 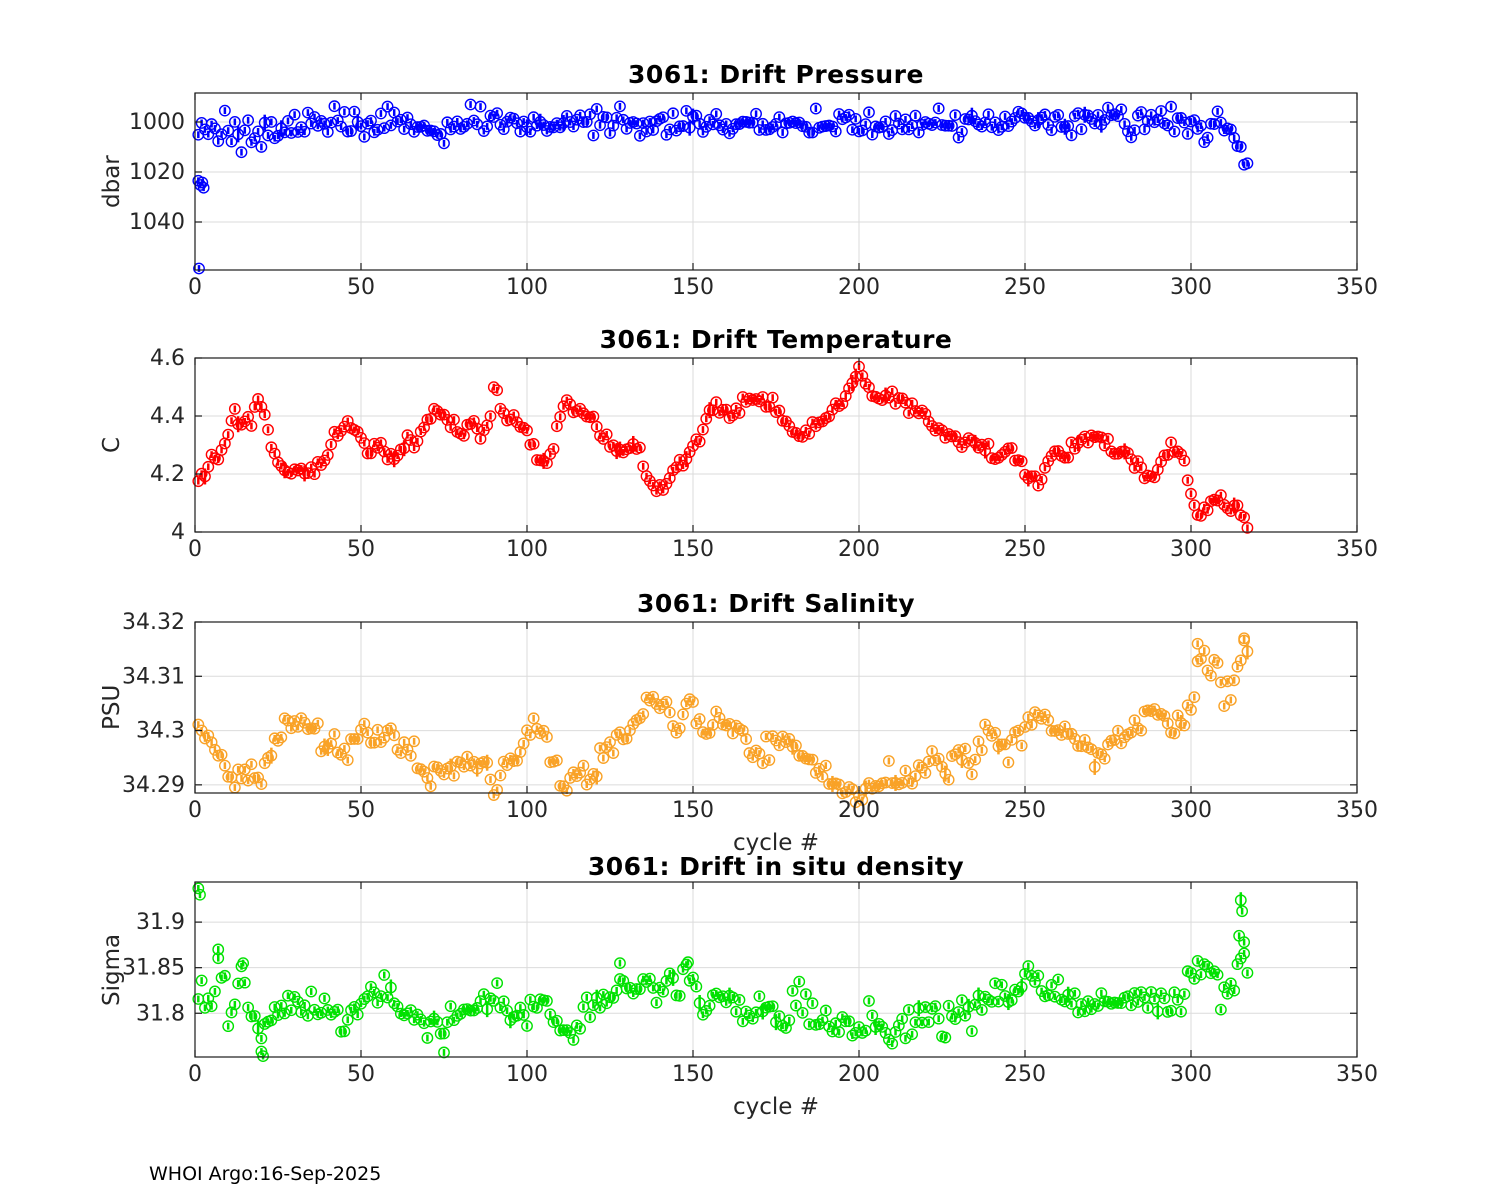 I want to click on y-tick-label: 4.6, so click(x=167, y=358).